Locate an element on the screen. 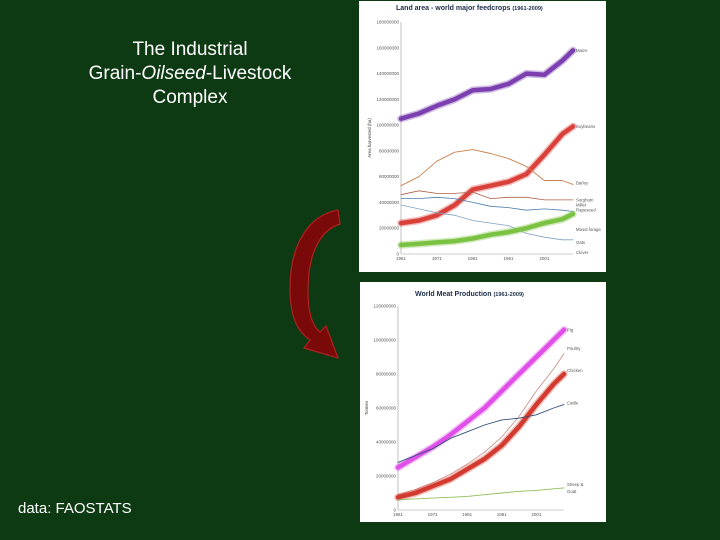 This screenshot has width=720, height=540. chart-1-series-label-2: Chicken is located at coordinates (575, 370).